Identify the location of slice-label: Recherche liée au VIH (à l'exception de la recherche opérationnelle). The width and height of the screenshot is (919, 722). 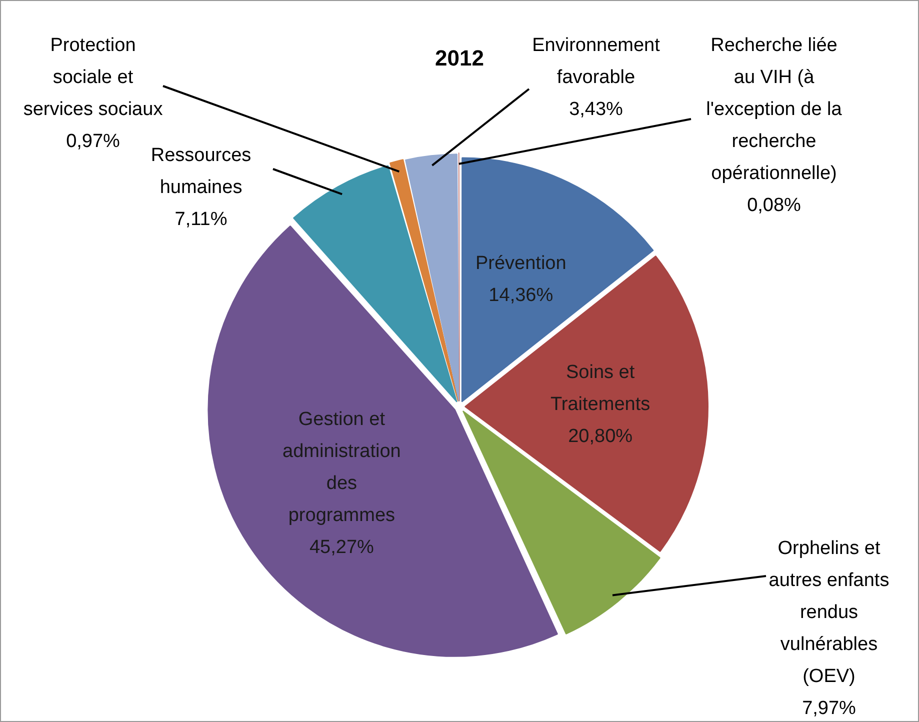
(774, 109).